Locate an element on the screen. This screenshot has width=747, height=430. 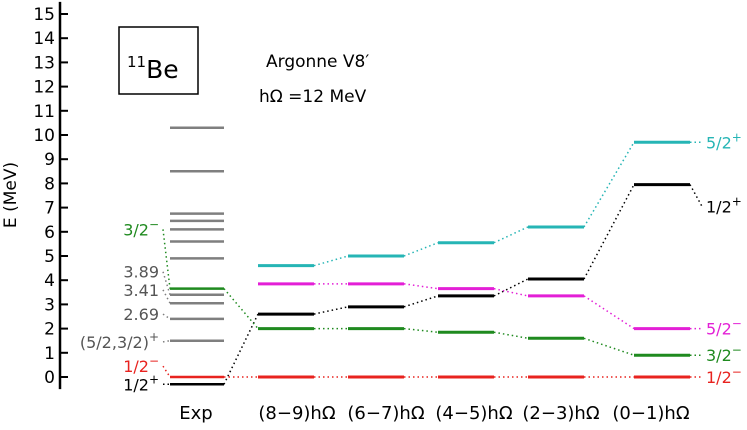
column-label: (0−1)hΩ is located at coordinates (650, 413).